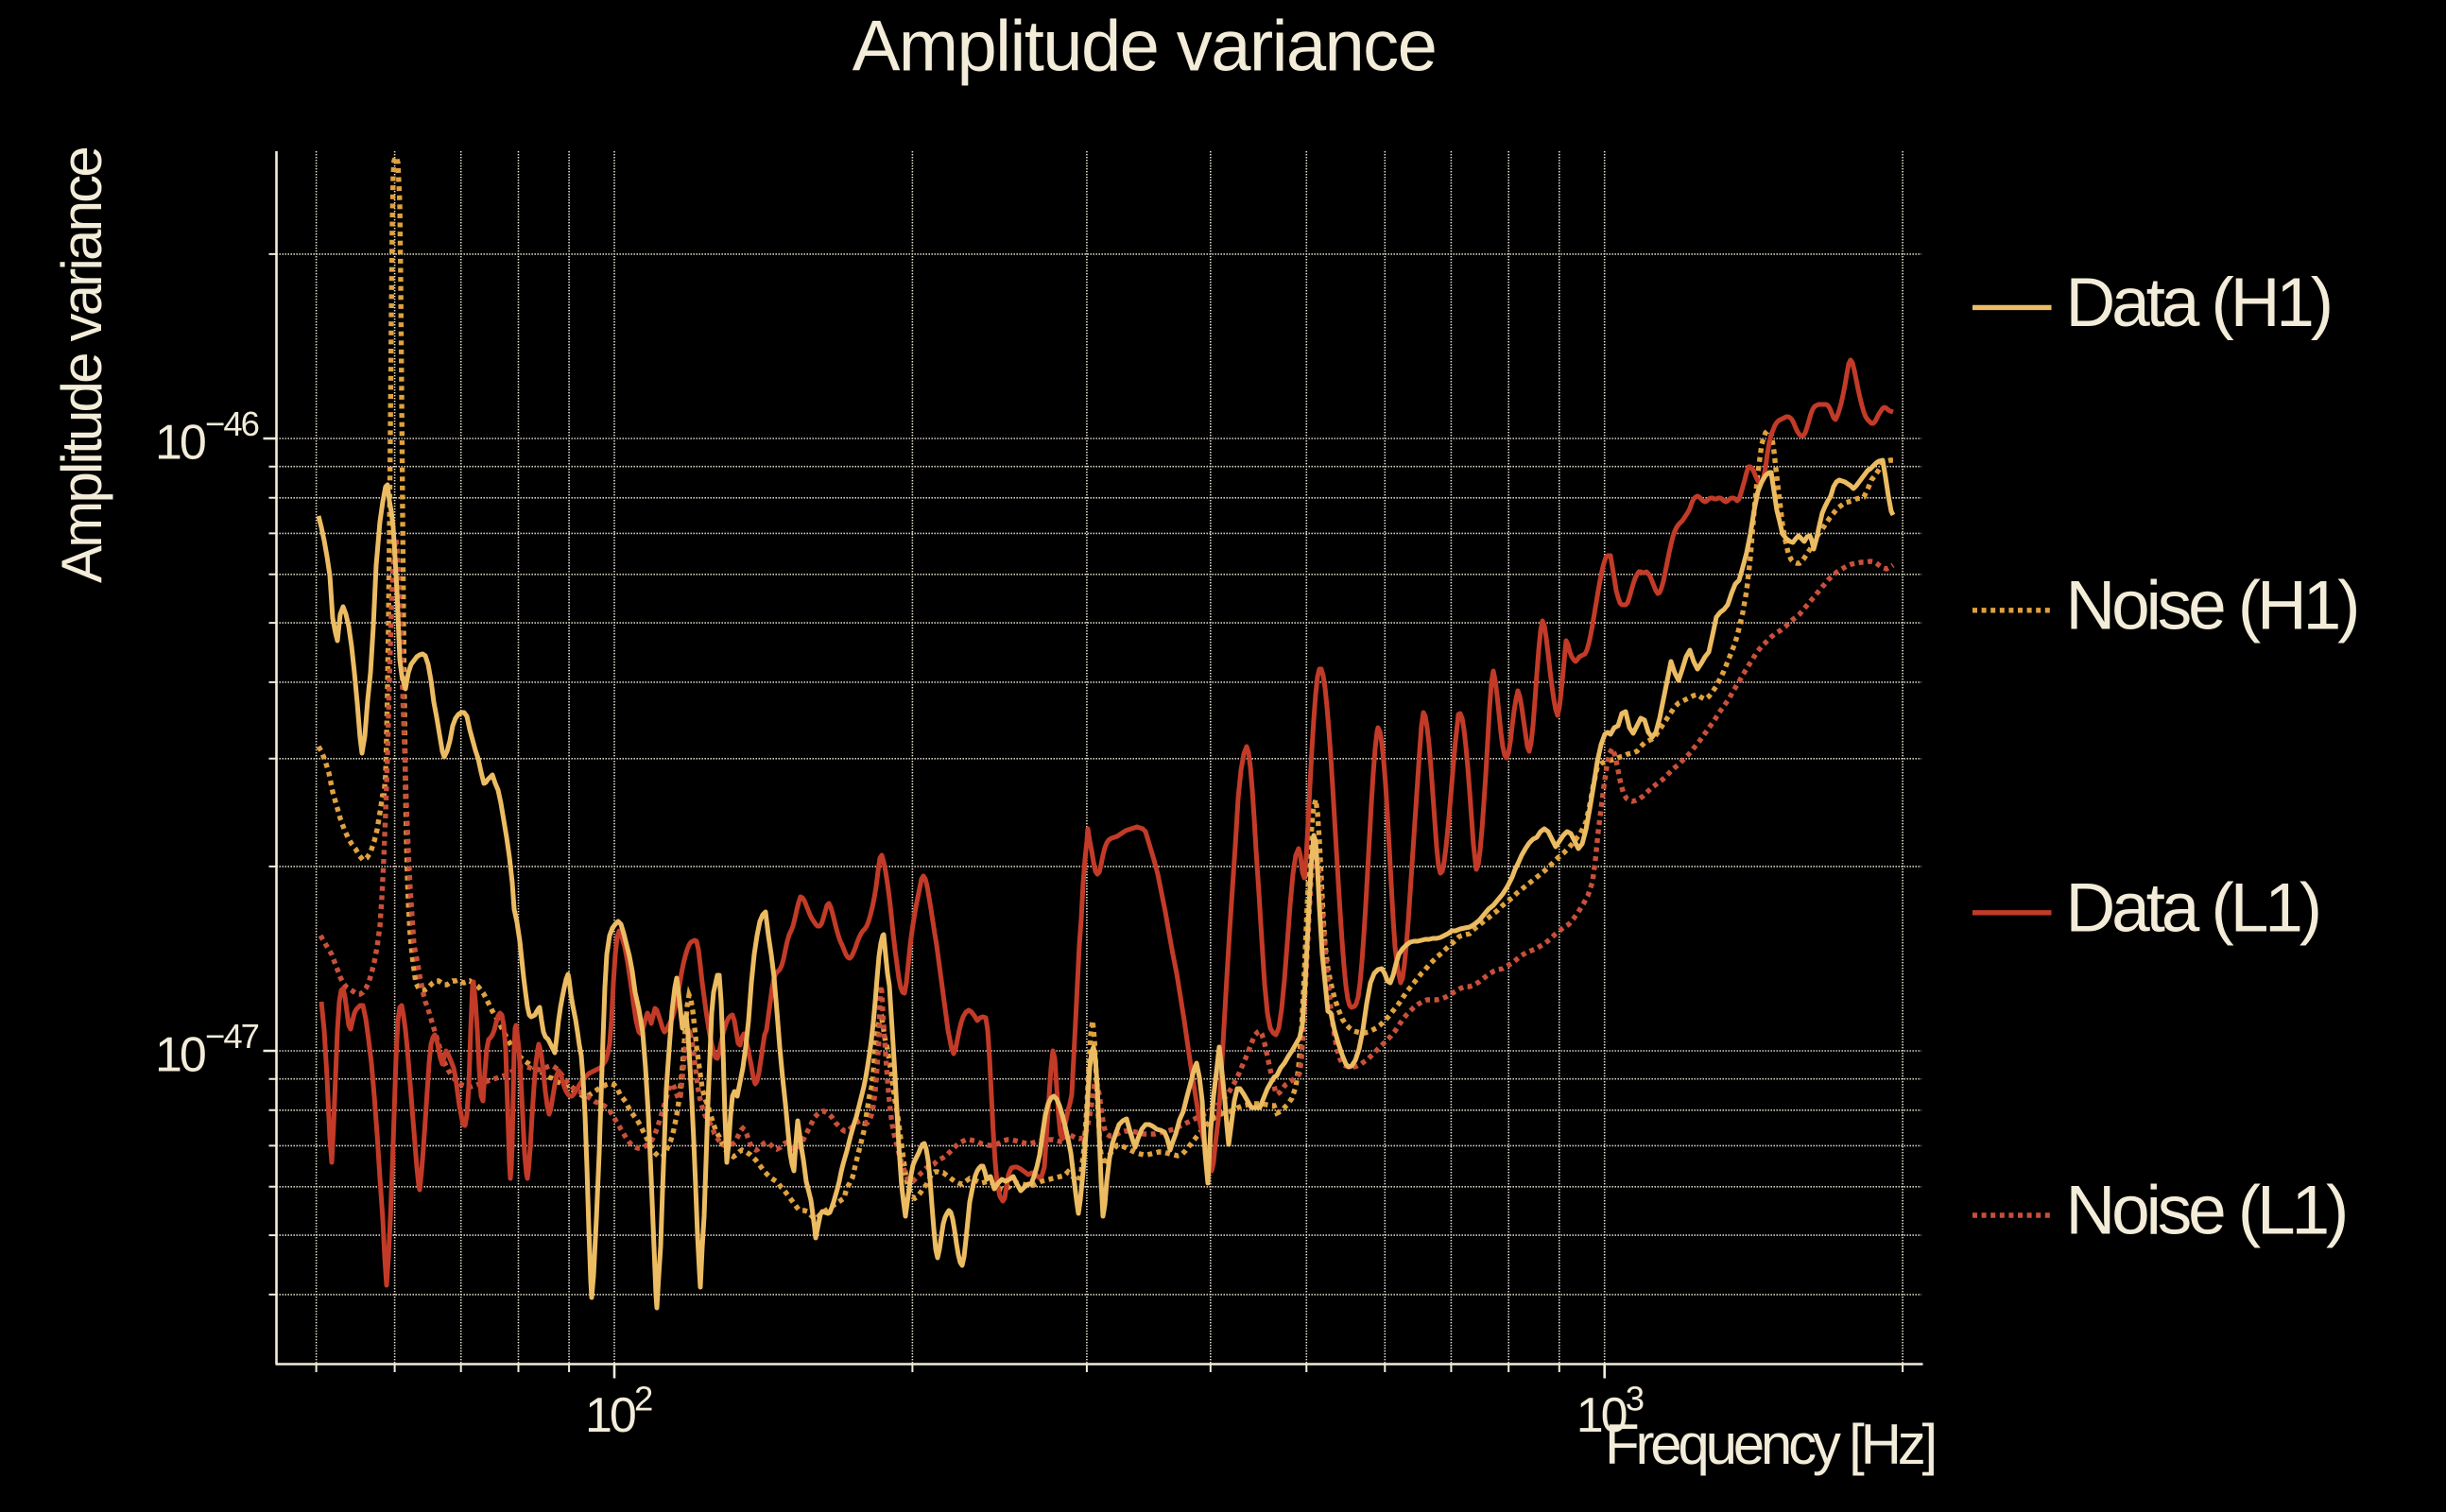 This screenshot has width=2446, height=1512. I want to click on svg-text: Data (H1), so click(2198, 303).